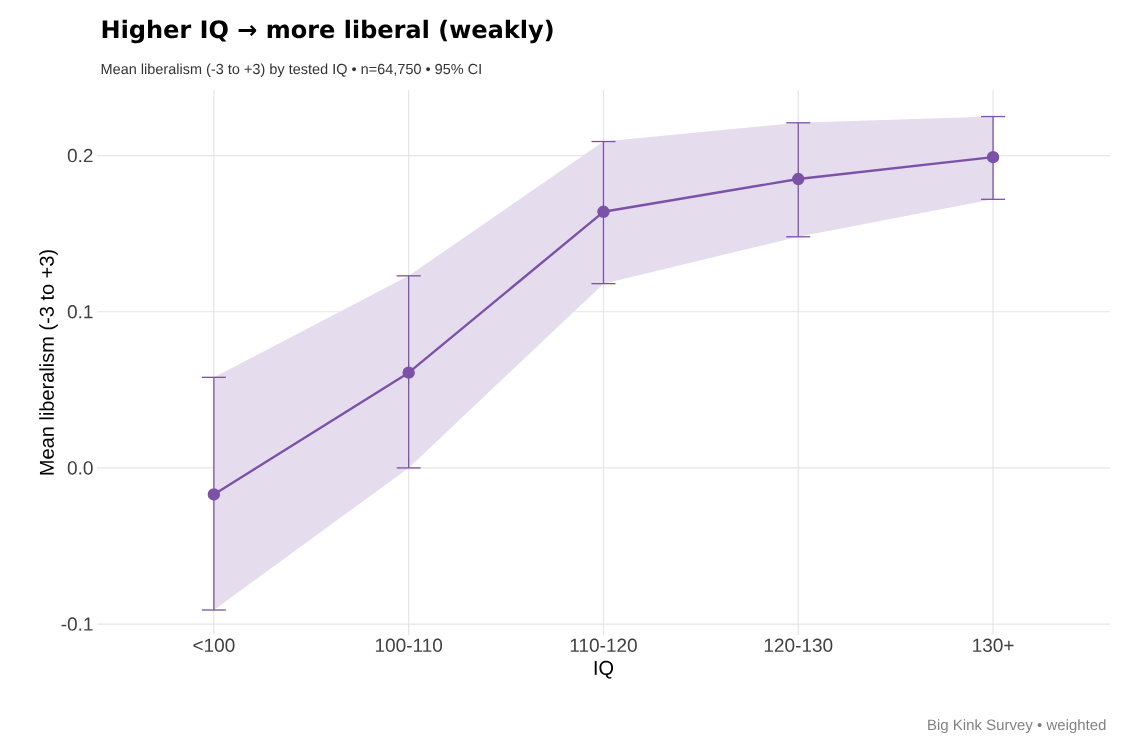 Image resolution: width=1125 pixels, height=750 pixels. What do you see at coordinates (604, 669) in the screenshot?
I see `x-axis-title: IQ` at bounding box center [604, 669].